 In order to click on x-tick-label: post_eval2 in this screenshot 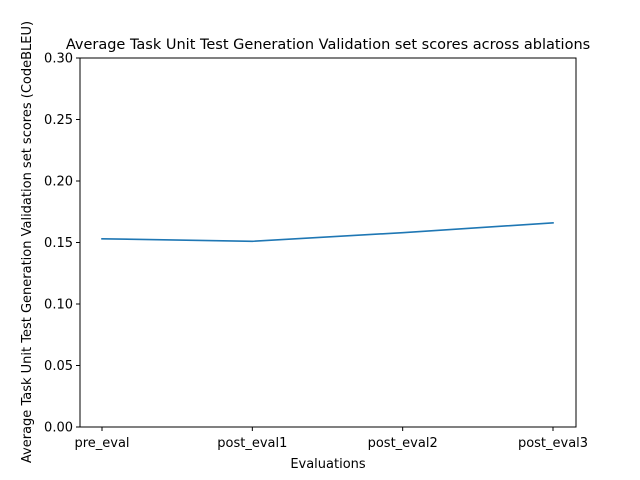, I will do `click(403, 443)`.